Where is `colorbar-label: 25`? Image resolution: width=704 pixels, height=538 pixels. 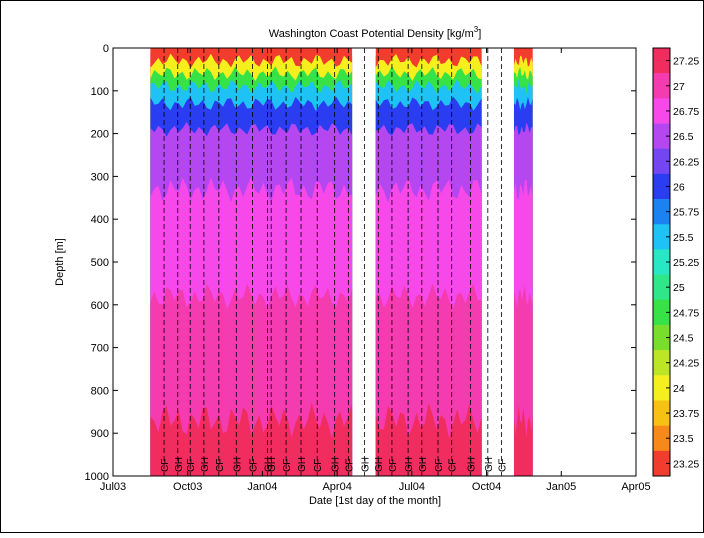 colorbar-label: 25 is located at coordinates (679, 288).